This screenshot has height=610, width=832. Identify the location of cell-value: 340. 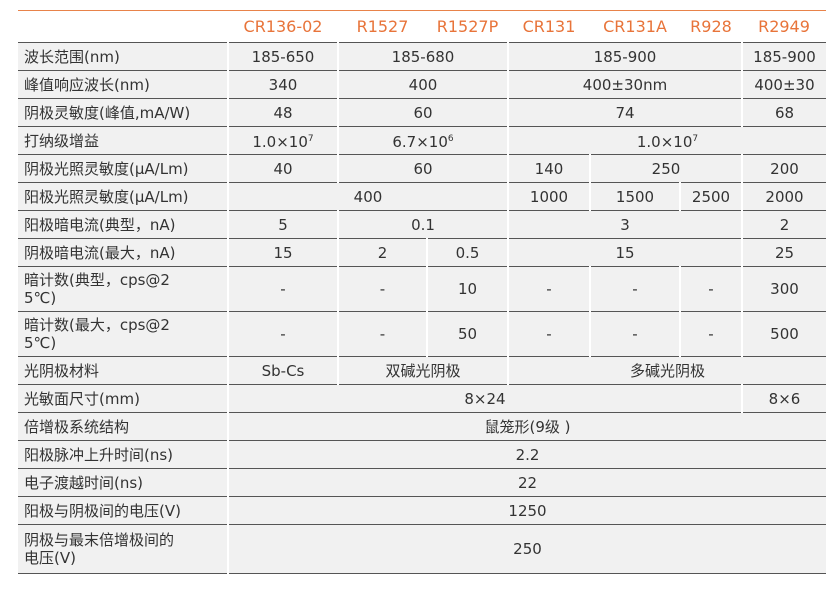
(283, 84).